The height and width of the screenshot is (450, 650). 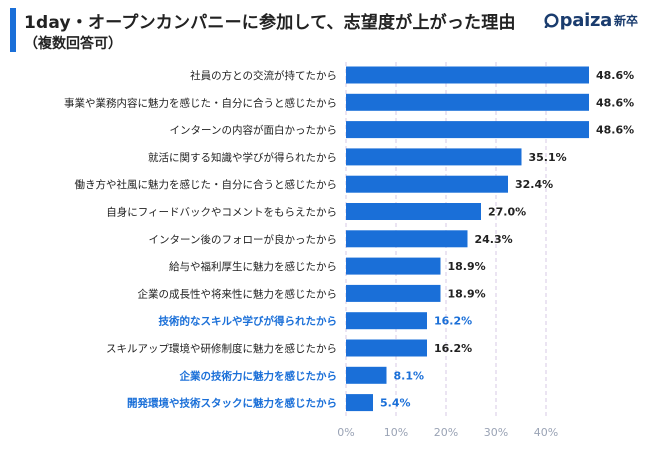 What do you see at coordinates (263, 75) in the screenshot?
I see `category-label: 社員の方との交流が持てたから` at bounding box center [263, 75].